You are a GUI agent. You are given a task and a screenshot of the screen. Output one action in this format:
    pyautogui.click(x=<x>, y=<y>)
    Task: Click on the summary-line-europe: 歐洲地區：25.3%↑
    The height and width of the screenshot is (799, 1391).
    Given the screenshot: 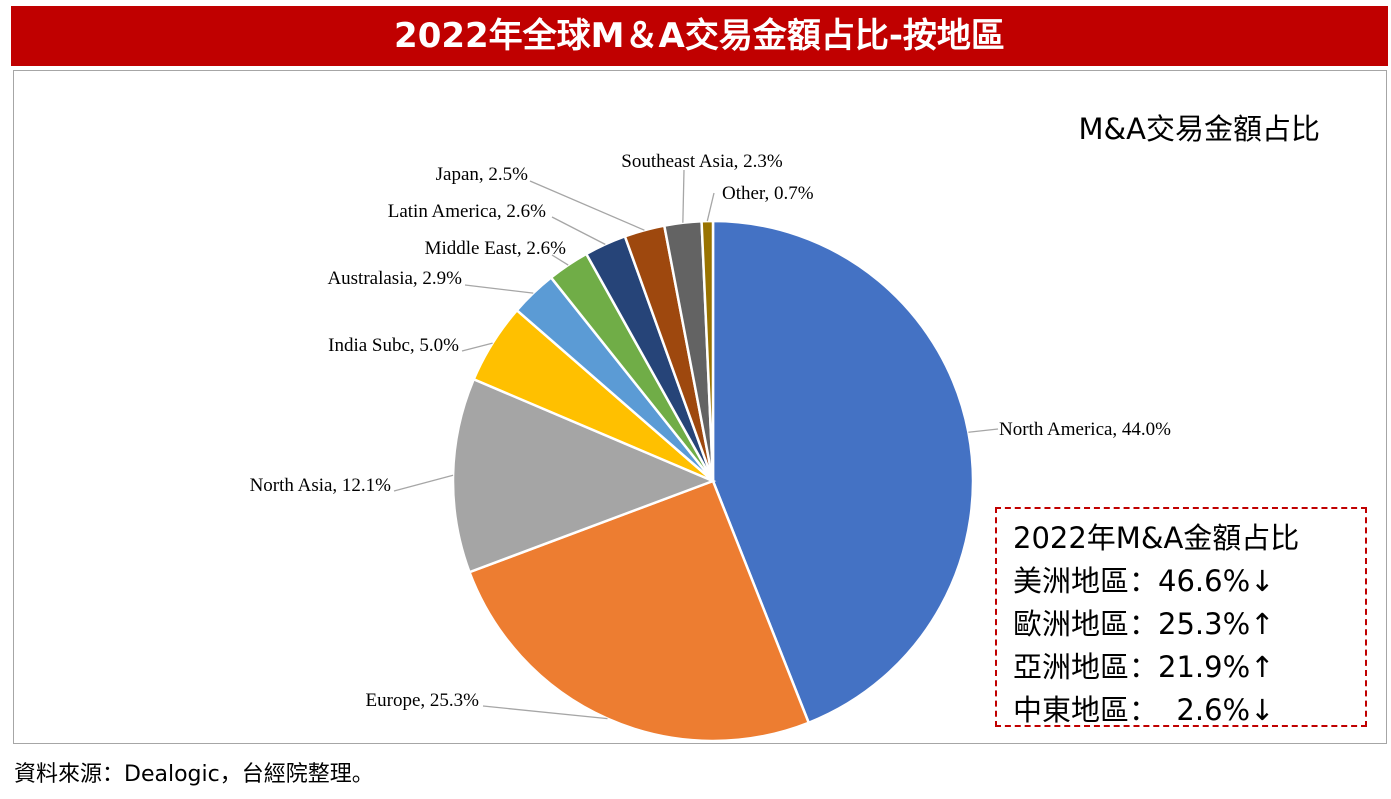 What is the action you would take?
    pyautogui.click(x=1144, y=624)
    